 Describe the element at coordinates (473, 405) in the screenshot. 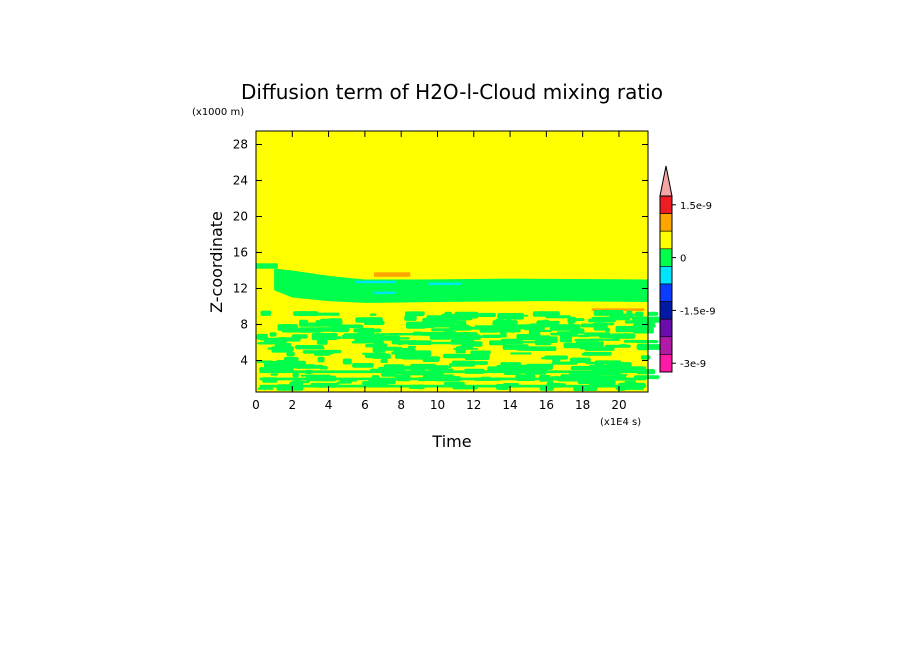

I see `x-tick-label: 12` at that location.